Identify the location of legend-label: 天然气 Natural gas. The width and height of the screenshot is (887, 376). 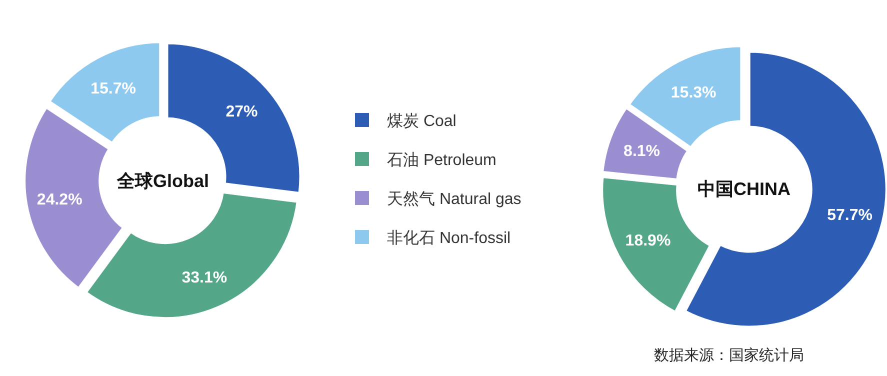
(454, 199).